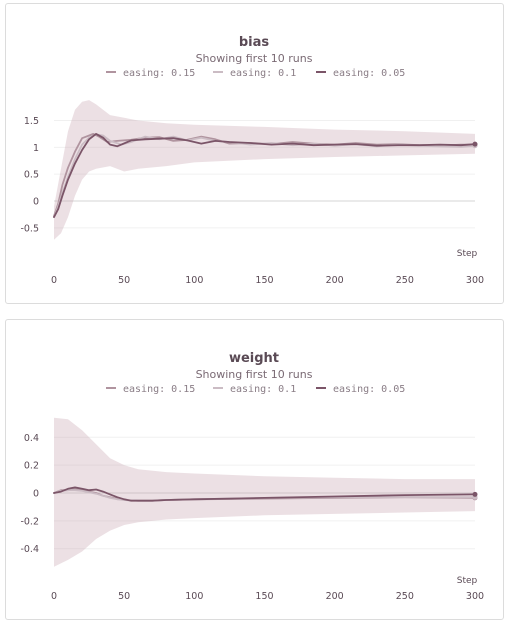 This screenshot has width=509, height=623. What do you see at coordinates (36, 148) in the screenshot?
I see `y-tick-label: 1` at bounding box center [36, 148].